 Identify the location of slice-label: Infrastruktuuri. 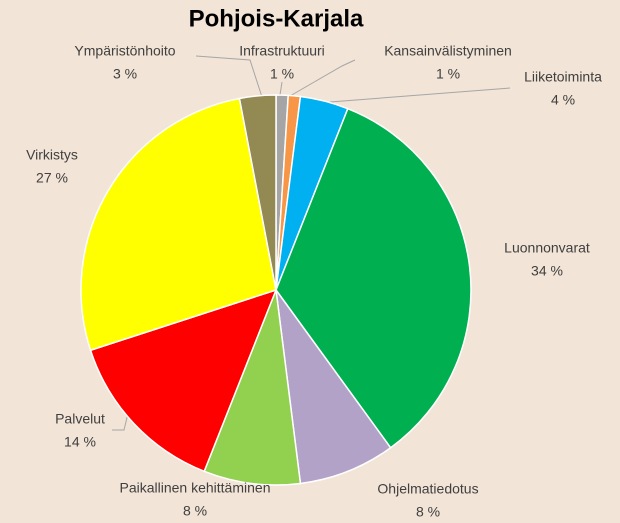
(282, 51).